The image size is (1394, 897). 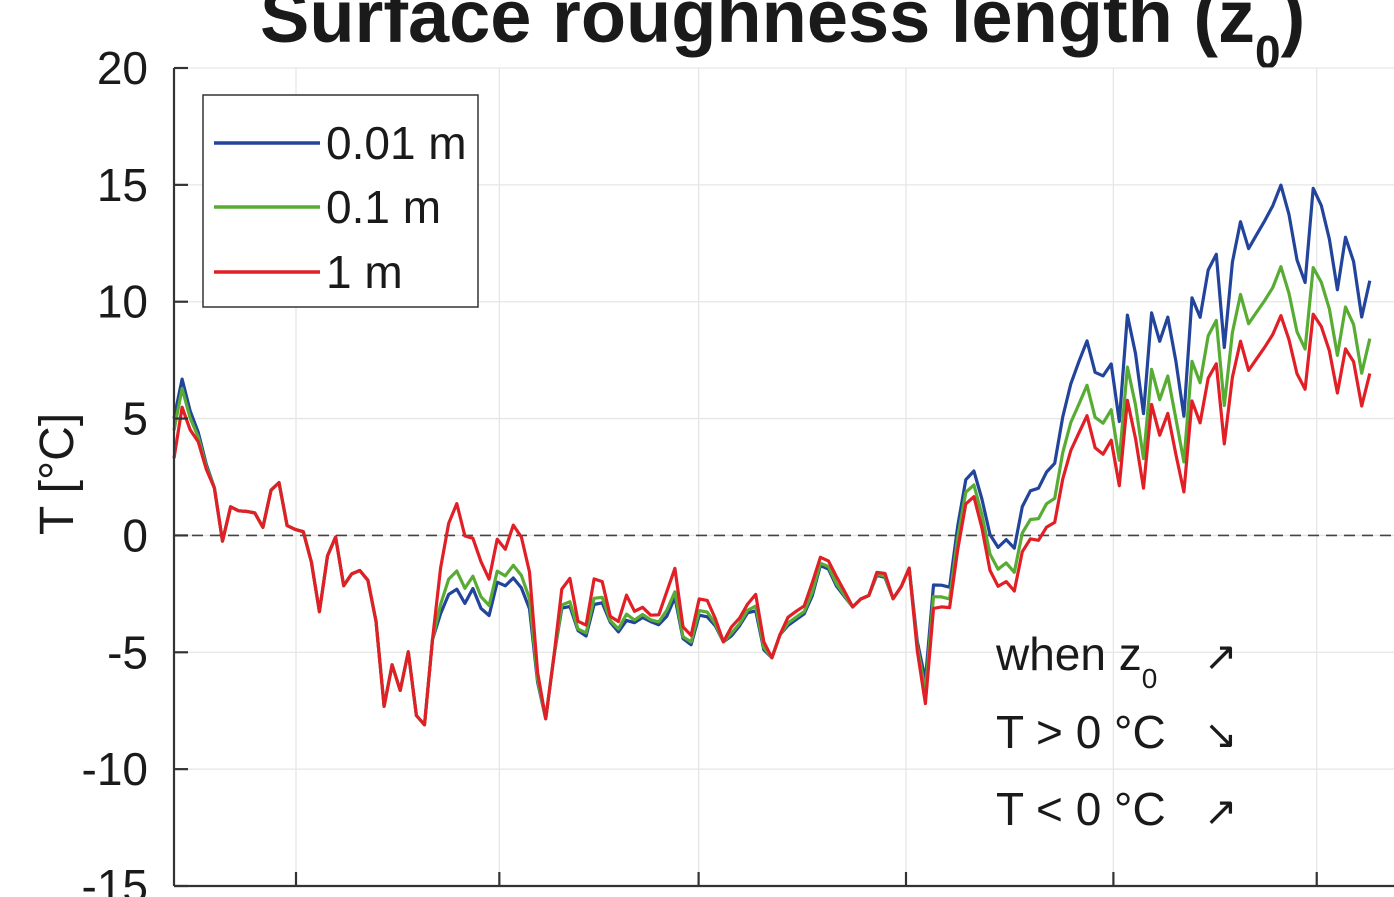 I want to click on annotation: when z0 ↗ T > 0 °C ↘ T < 0 °C ↗, so click(x=1116, y=731).